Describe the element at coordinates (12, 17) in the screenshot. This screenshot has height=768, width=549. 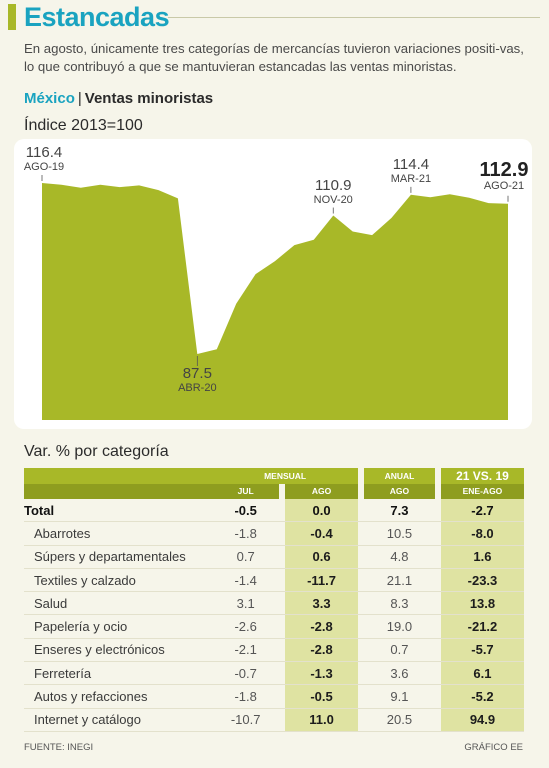
I see `title-accent-bar` at that location.